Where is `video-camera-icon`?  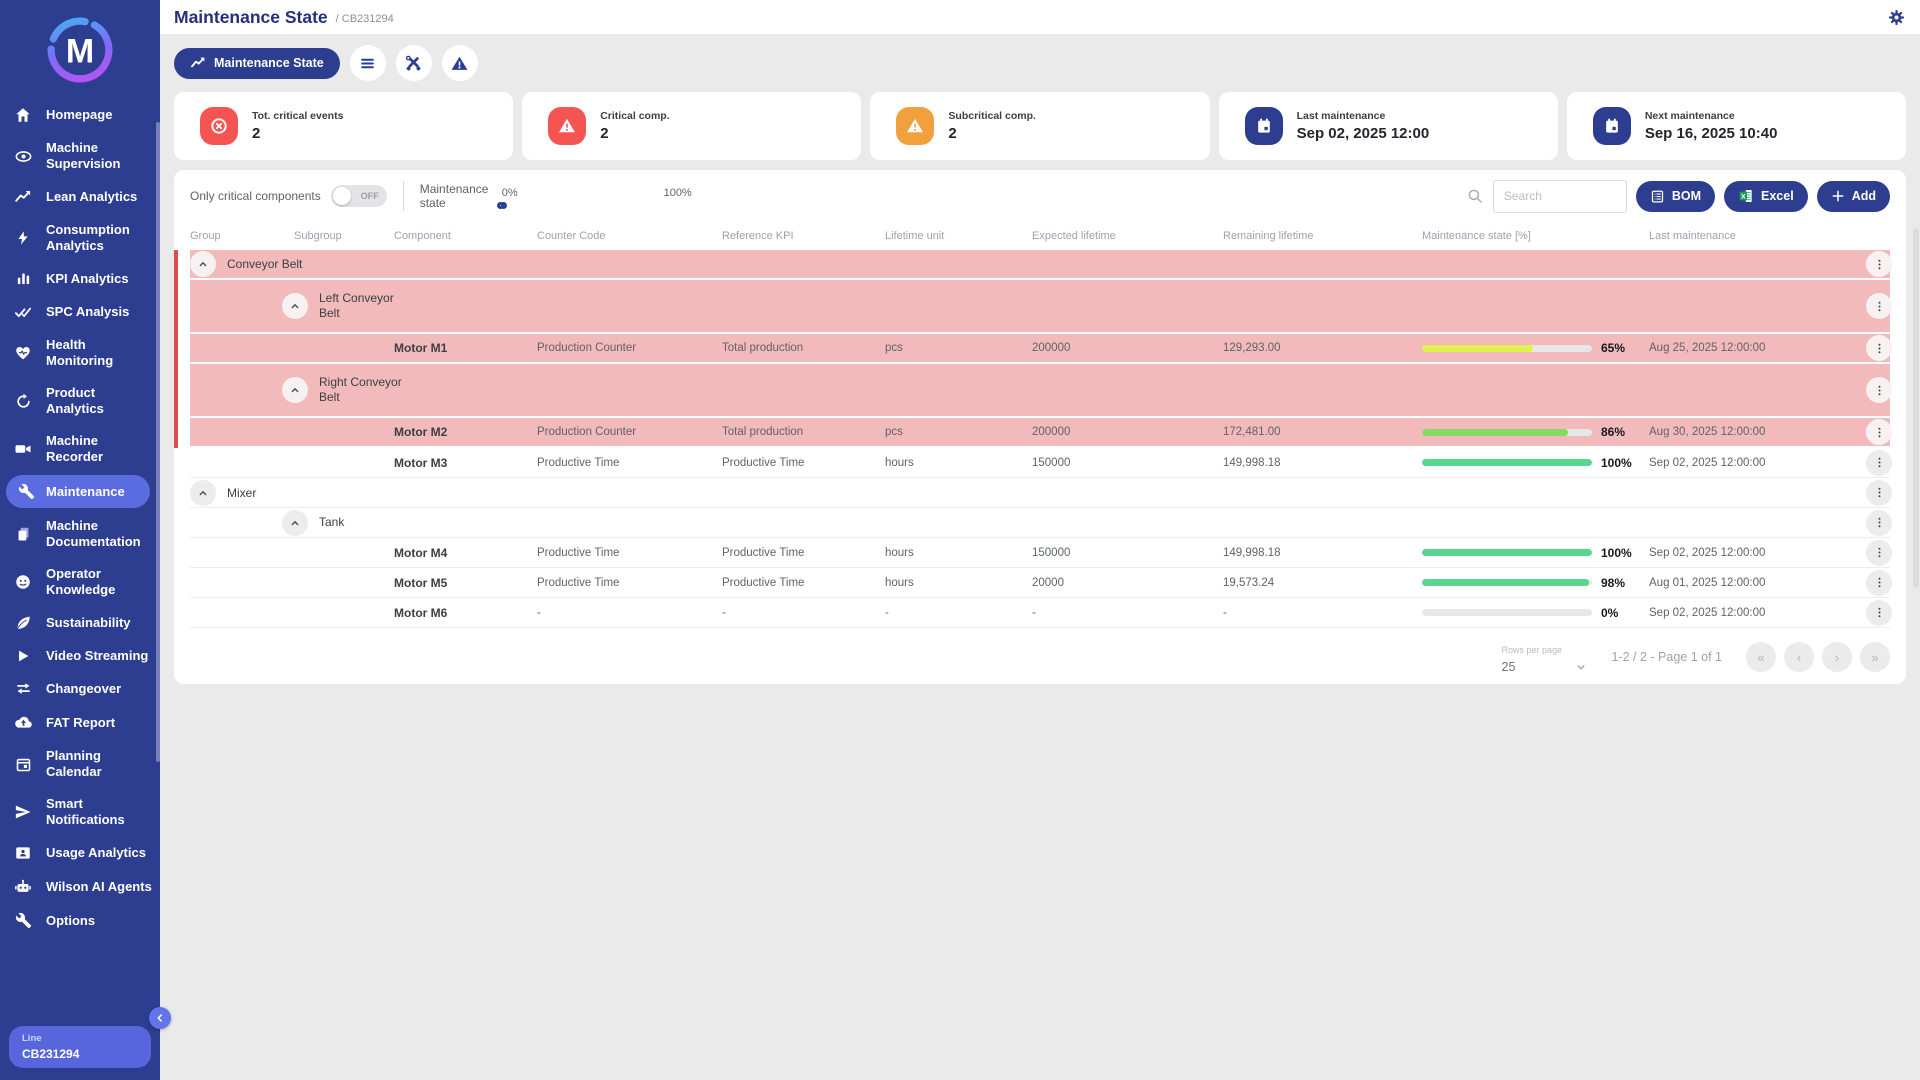
video-camera-icon is located at coordinates (23, 449).